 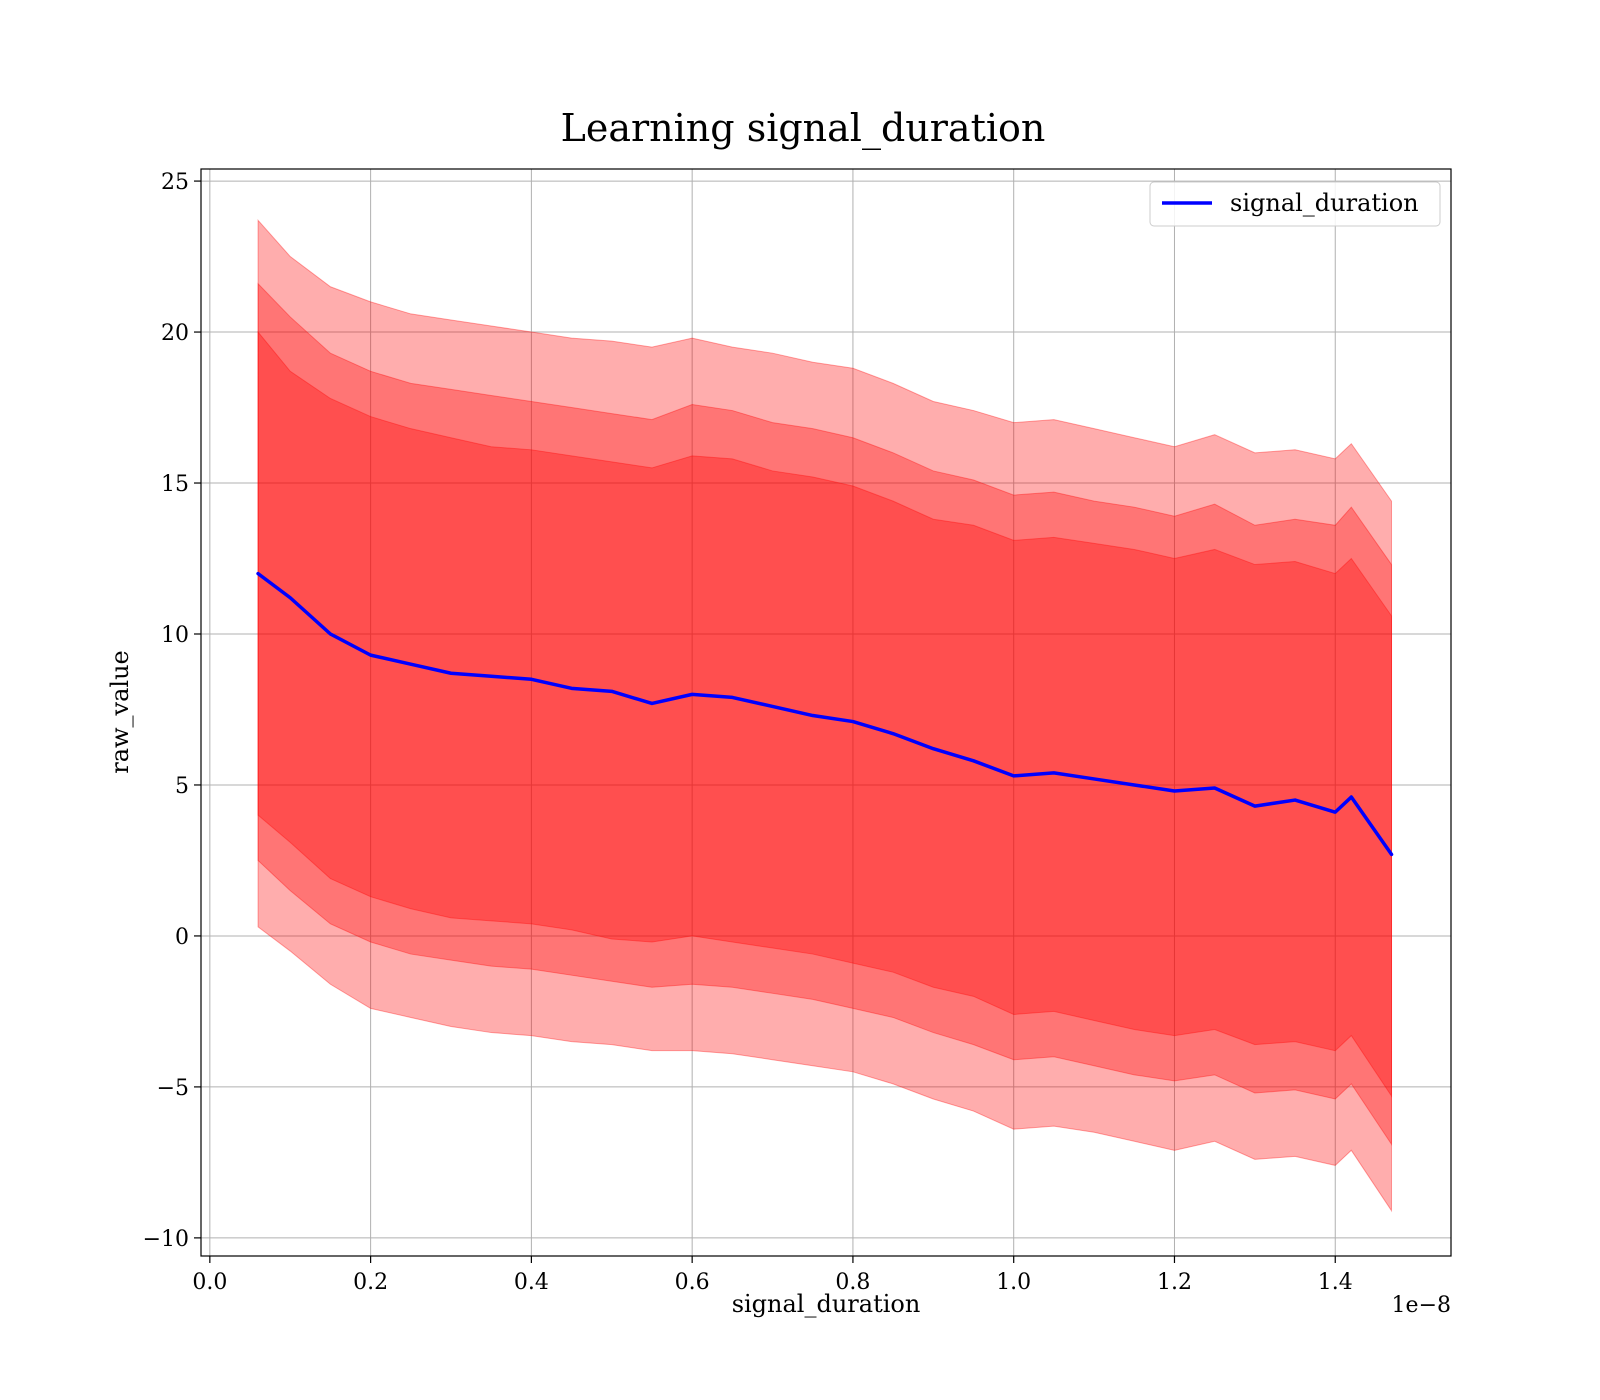 What do you see at coordinates (692, 1282) in the screenshot?
I see `x-tick-label: 0.6` at bounding box center [692, 1282].